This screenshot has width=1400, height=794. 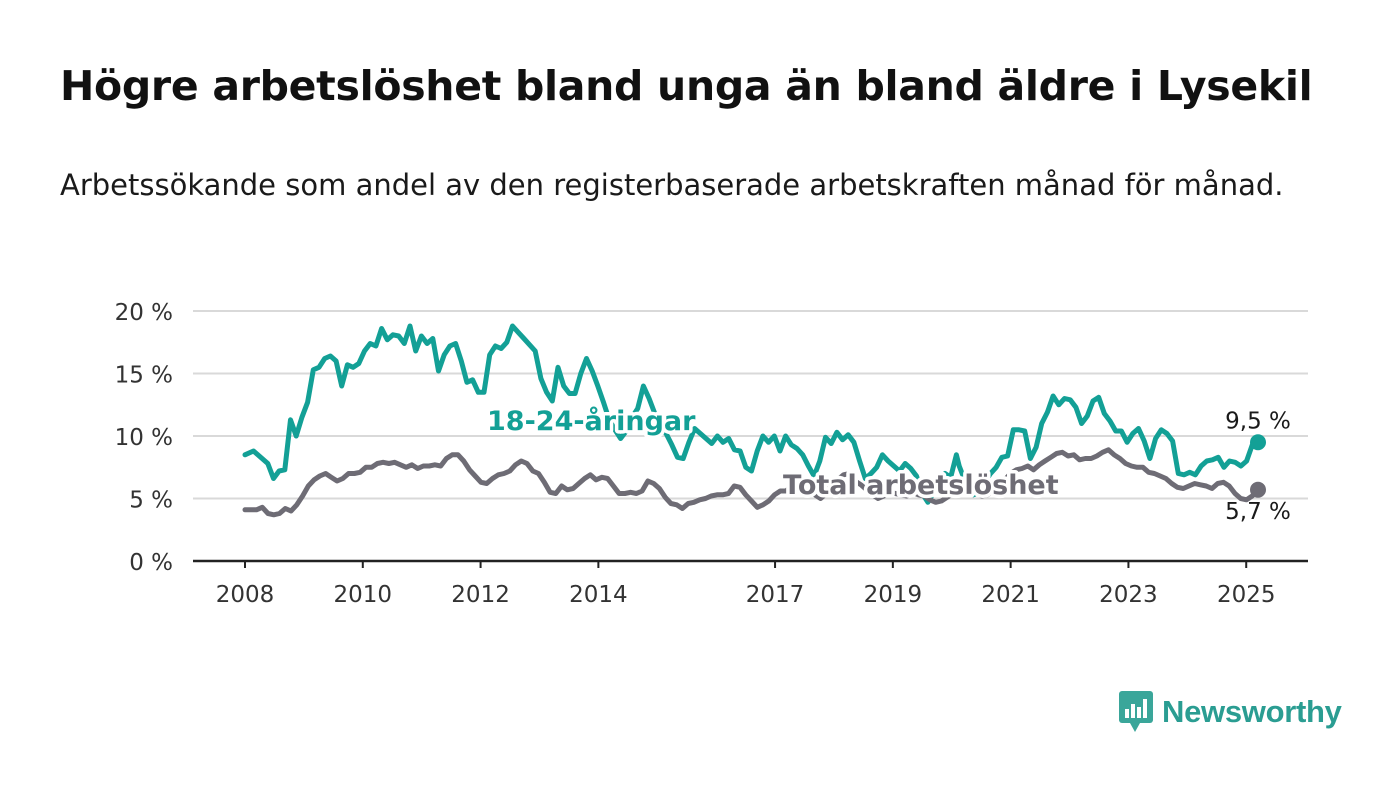 I want to click on x-axis: 2008 2010 2012 2014 2017 2019 2021 2023 2025, so click(x=746, y=584).